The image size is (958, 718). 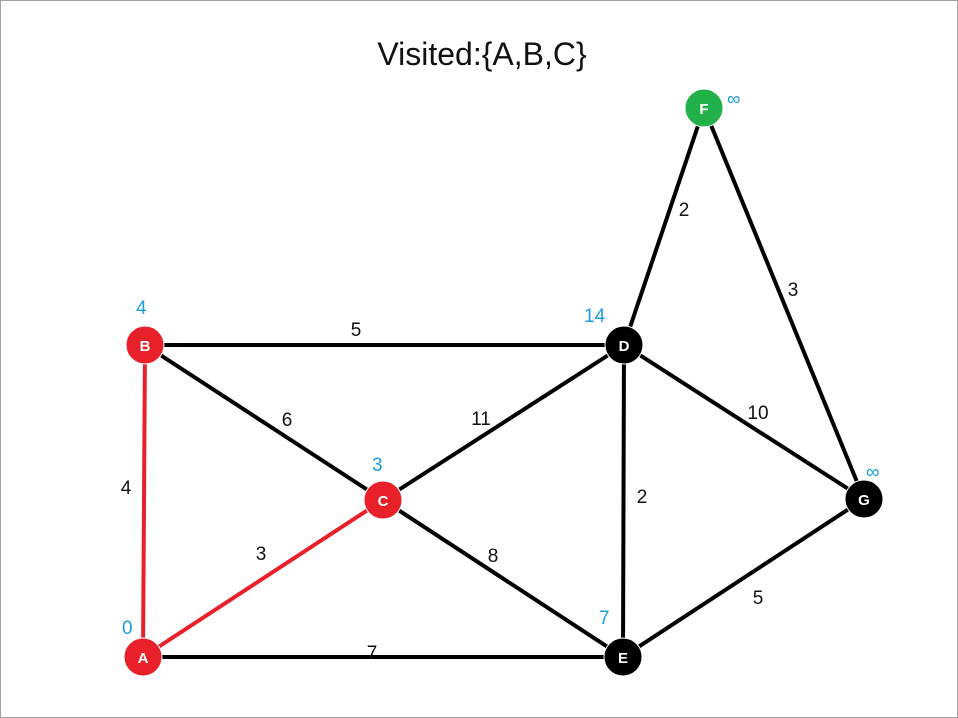 I want to click on edge-weight-f-g: 3, so click(x=793, y=290).